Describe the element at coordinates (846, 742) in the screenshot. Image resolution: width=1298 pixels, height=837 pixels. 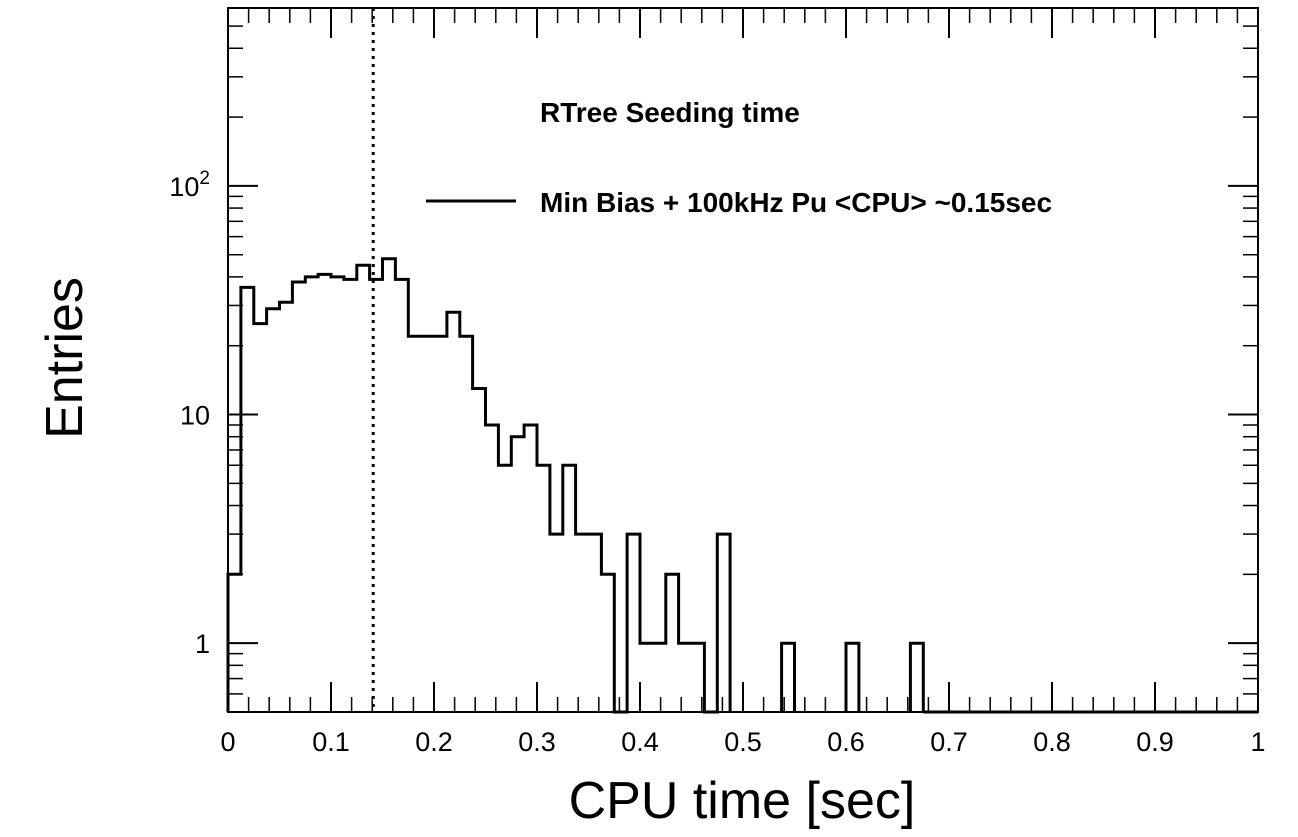
I see `x-tick-label: 0.6` at that location.